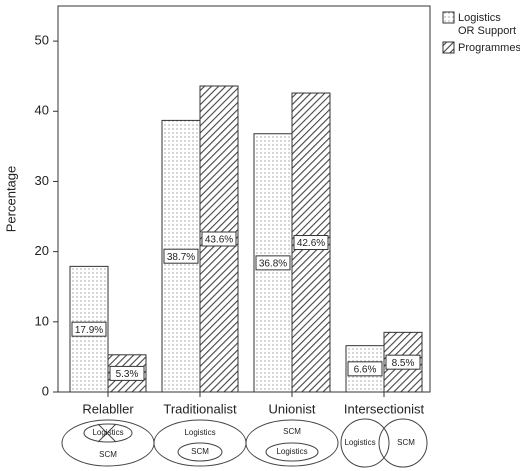 The image size is (520, 471). Describe the element at coordinates (384, 408) in the screenshot. I see `x-tick-label: Intersectionist` at that location.